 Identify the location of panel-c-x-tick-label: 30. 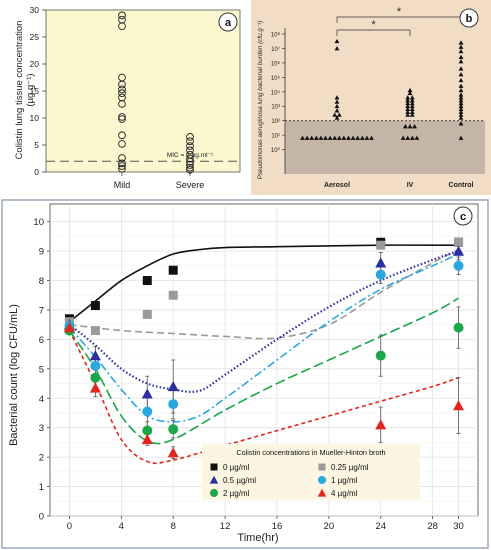
(458, 526).